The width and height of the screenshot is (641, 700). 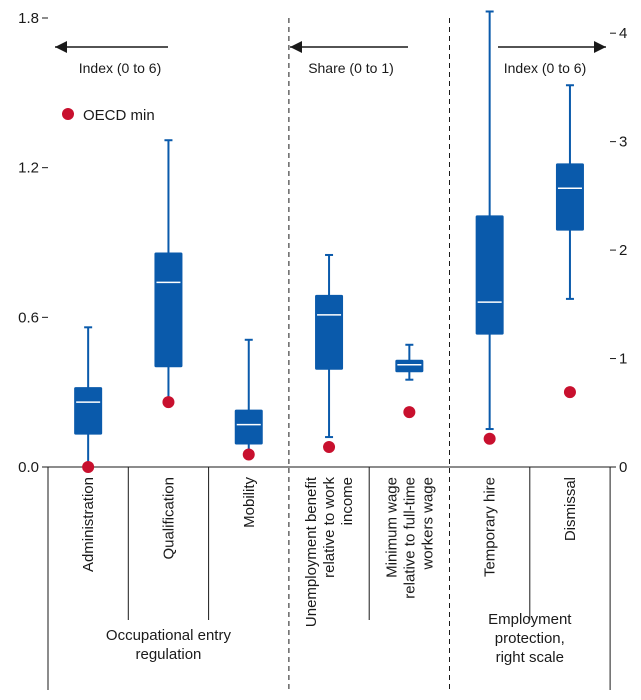 What do you see at coordinates (119, 115) in the screenshot?
I see `legend-label: OECD min` at bounding box center [119, 115].